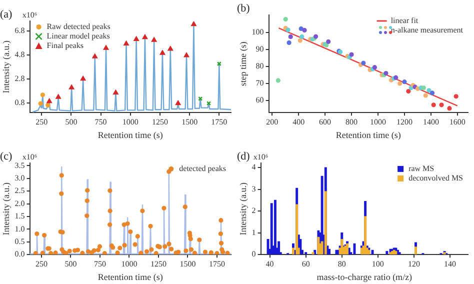 The height and width of the screenshot is (284, 474). I want to click on legend-label: n-alkane measurement, so click(427, 30).